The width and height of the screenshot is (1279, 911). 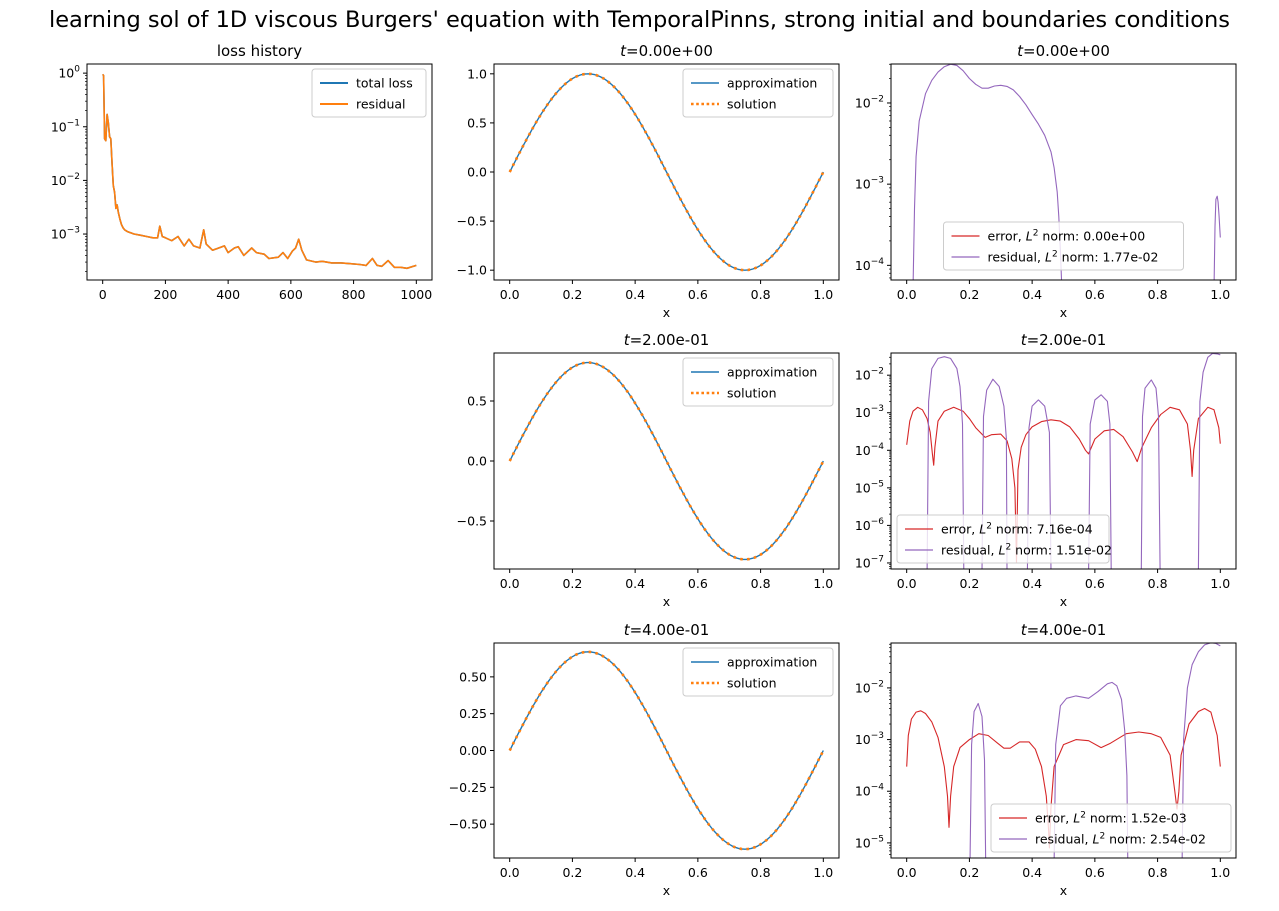 What do you see at coordinates (384, 83) in the screenshot?
I see `legend-label: total loss` at bounding box center [384, 83].